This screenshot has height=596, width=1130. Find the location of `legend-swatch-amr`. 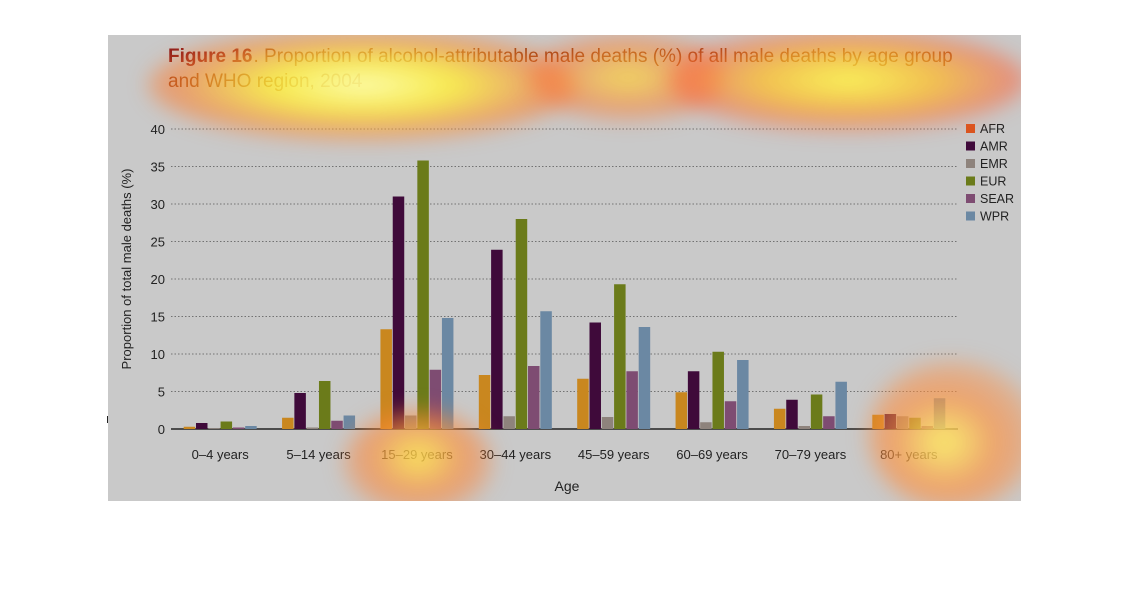

legend-swatch-amr is located at coordinates (970, 146).